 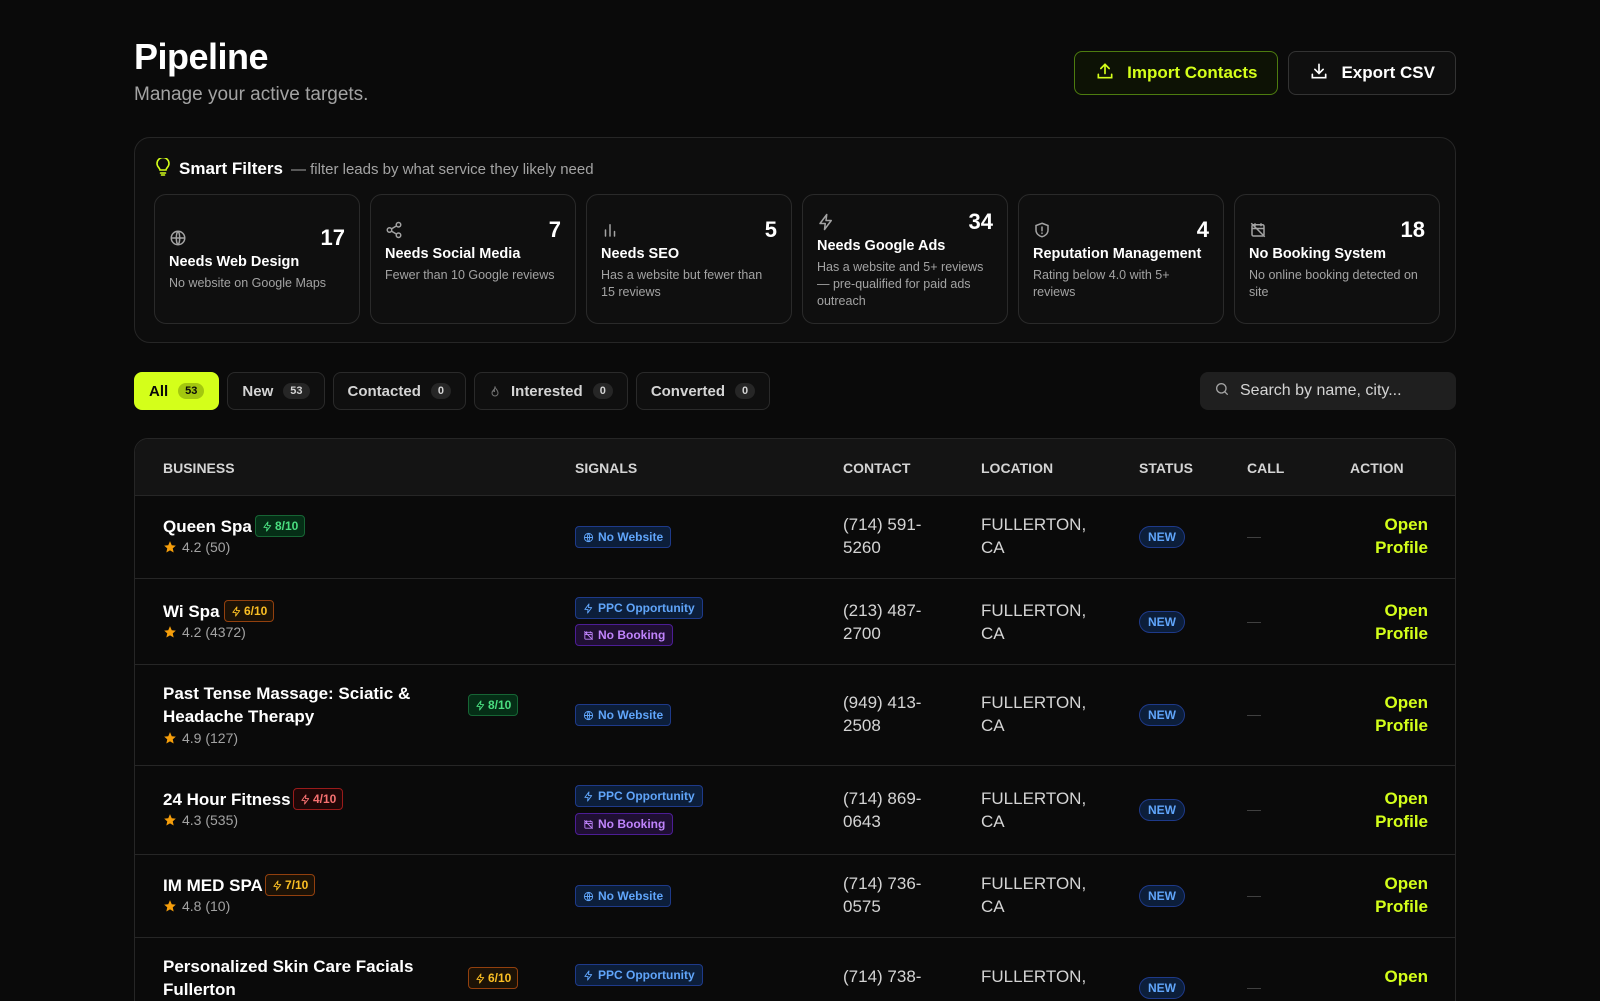 What do you see at coordinates (495, 391) in the screenshot?
I see `flame-icon` at bounding box center [495, 391].